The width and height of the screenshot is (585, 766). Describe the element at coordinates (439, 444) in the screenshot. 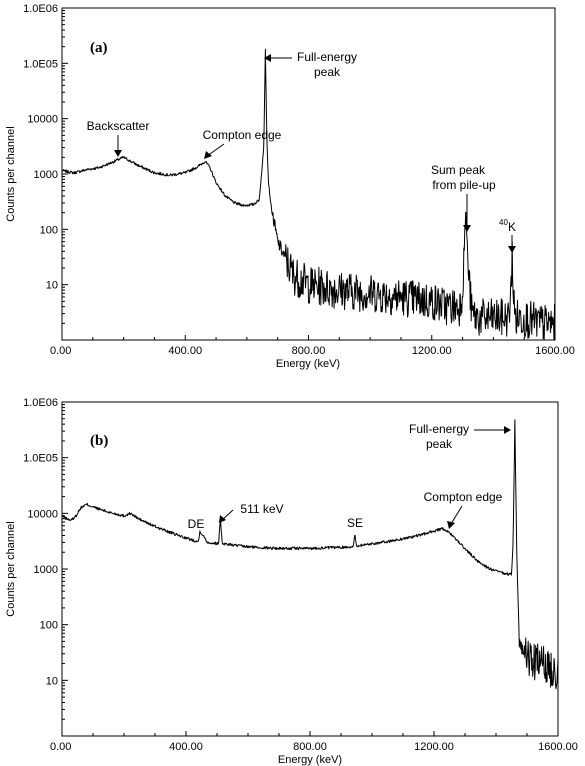

I see `annotation-full-energy-b-line2: peak` at that location.